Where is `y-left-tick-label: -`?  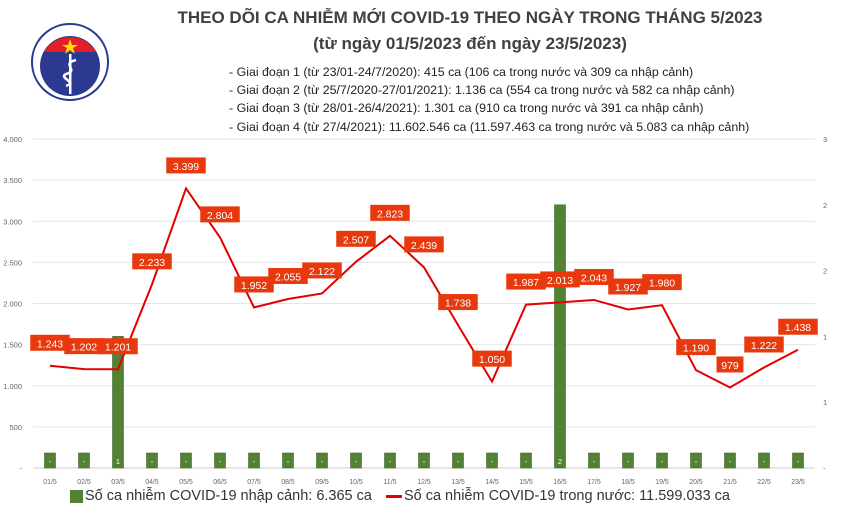 y-left-tick-label: - is located at coordinates (21, 468).